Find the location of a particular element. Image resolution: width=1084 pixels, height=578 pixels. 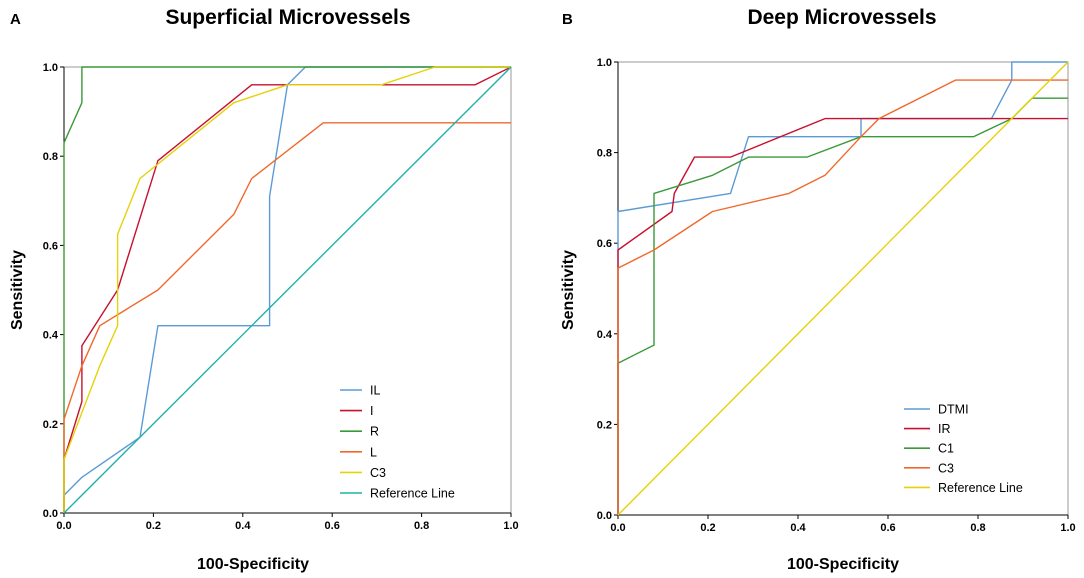

panel-letter: B is located at coordinates (567, 19).